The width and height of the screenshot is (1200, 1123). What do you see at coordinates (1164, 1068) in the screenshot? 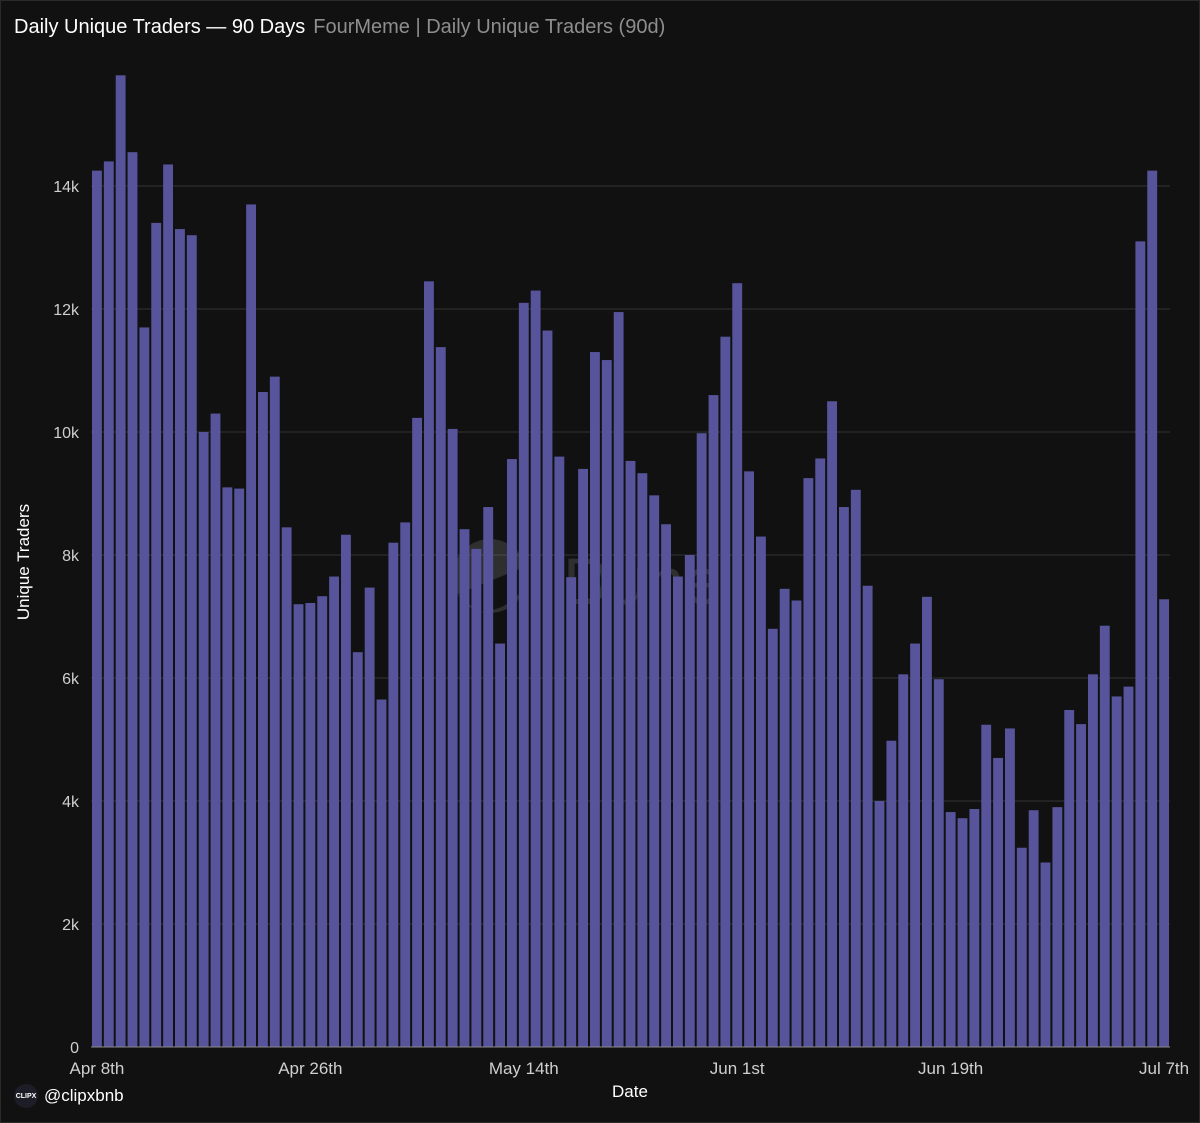
I see `x-tick-label: Jul 7th` at bounding box center [1164, 1068].